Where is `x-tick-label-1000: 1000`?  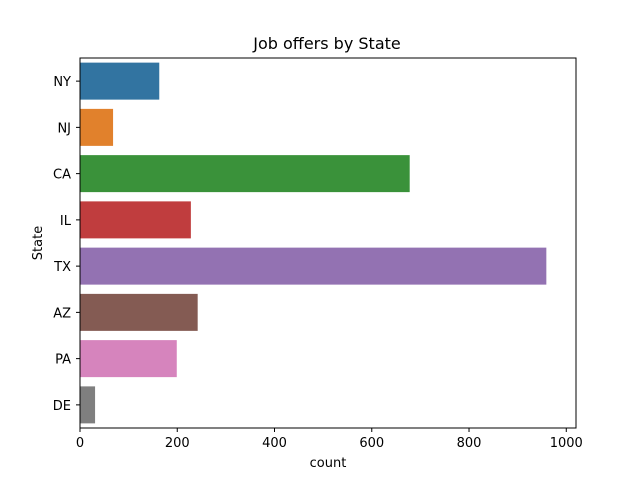
x-tick-label-1000: 1000 is located at coordinates (566, 443).